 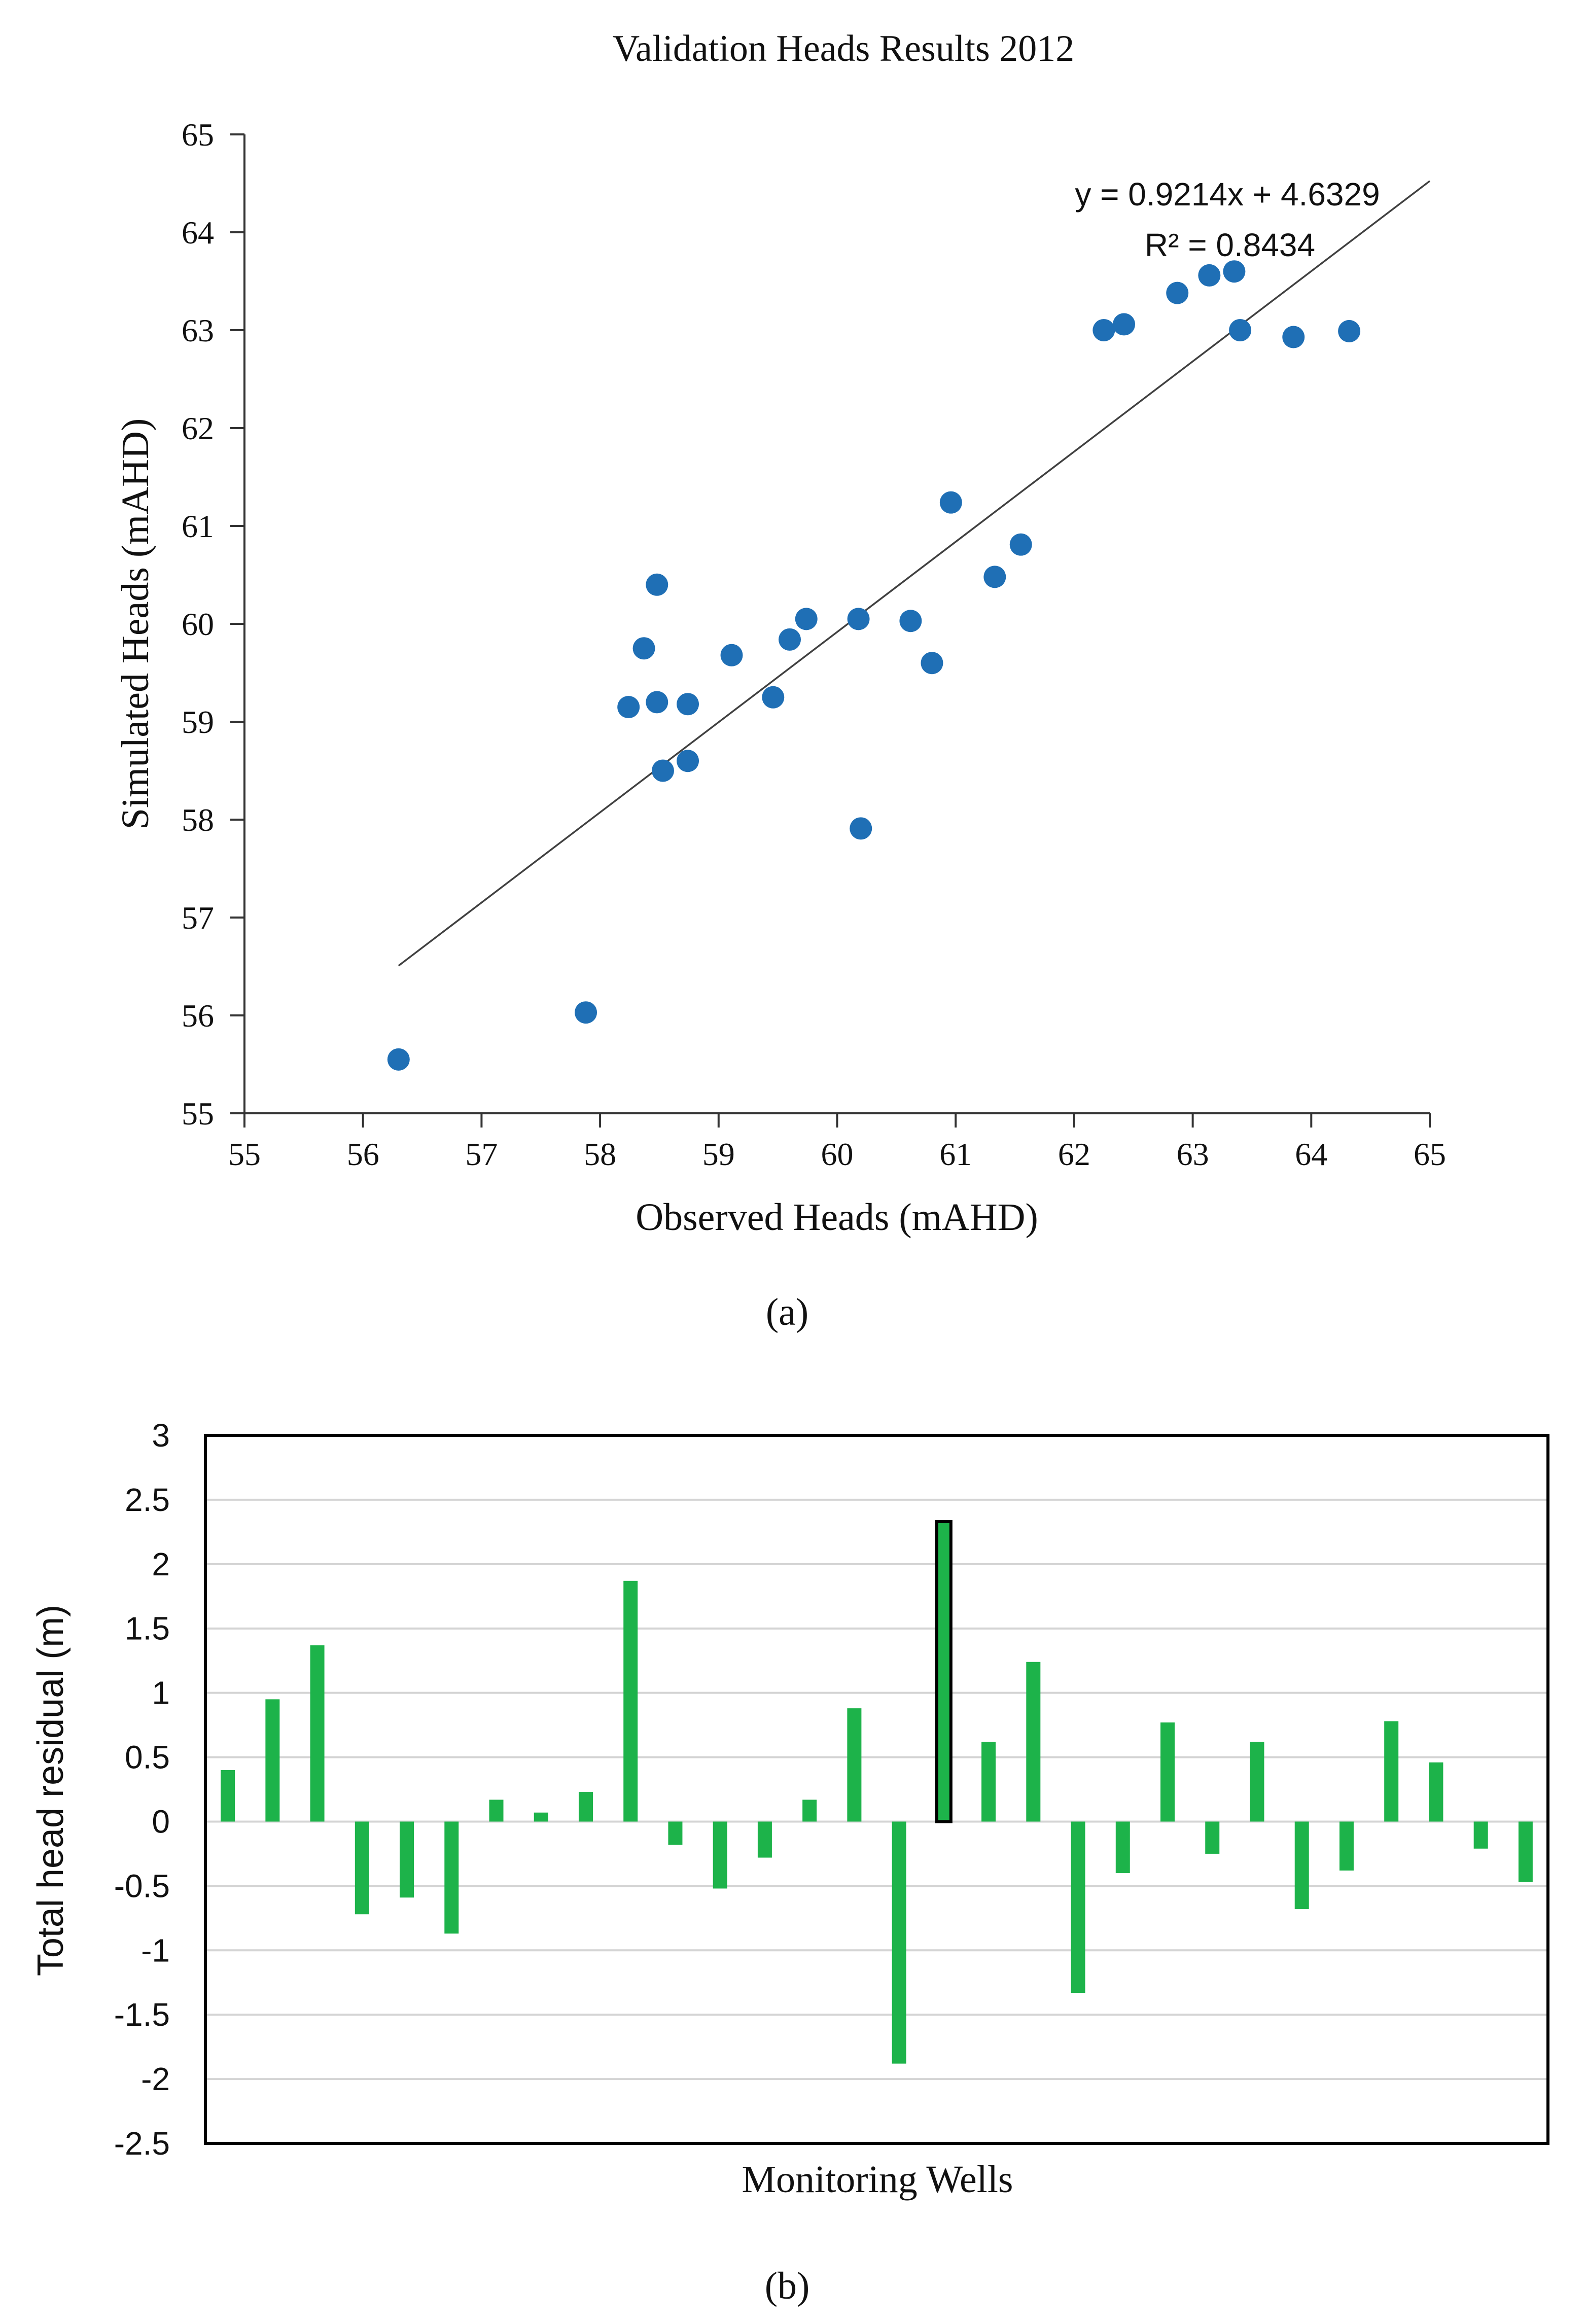 I want to click on y-tick-label: 2.5, so click(x=147, y=1500).